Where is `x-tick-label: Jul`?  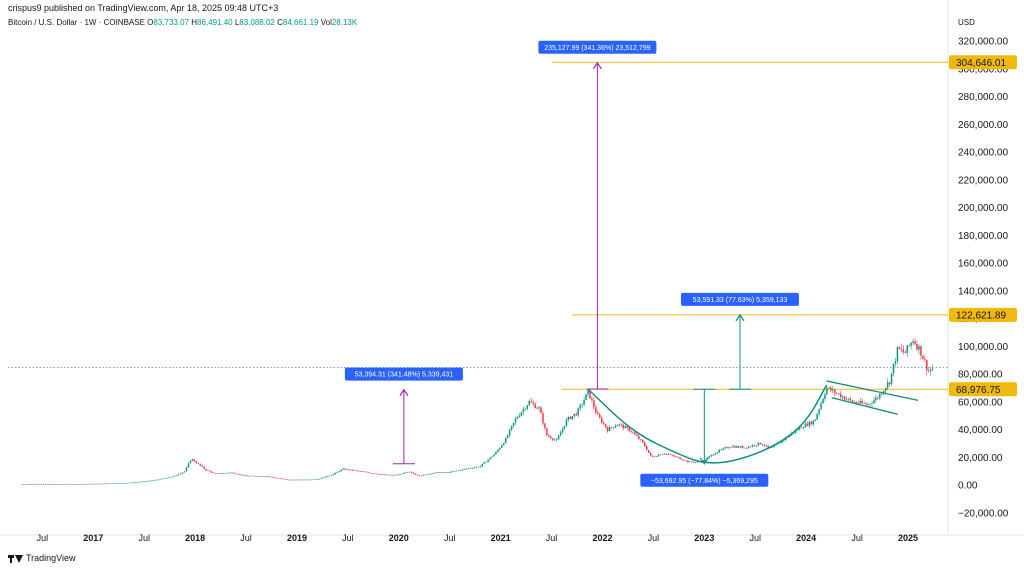 x-tick-label: Jul is located at coordinates (654, 538).